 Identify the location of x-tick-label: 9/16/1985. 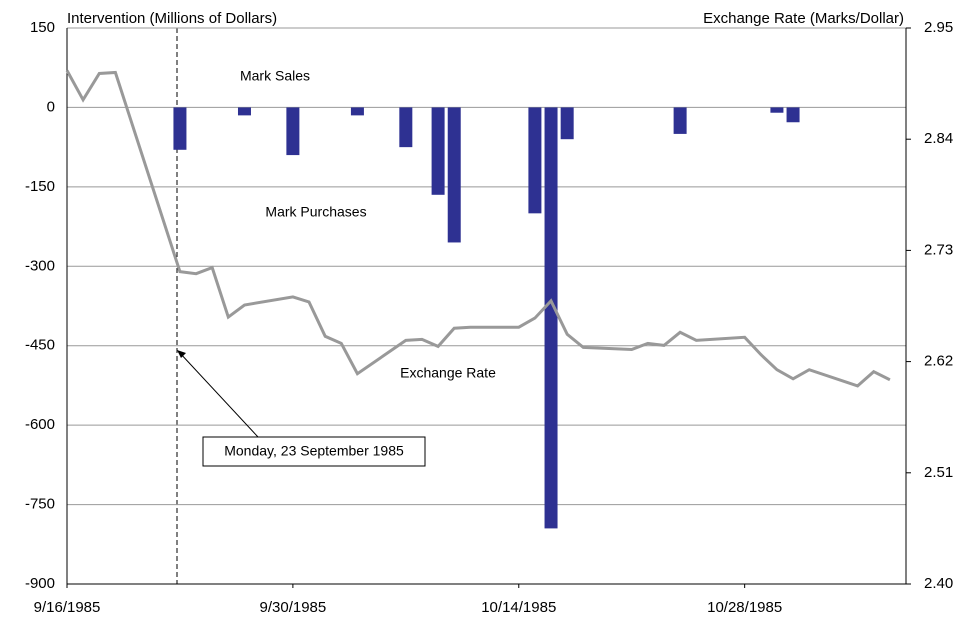
(67, 607).